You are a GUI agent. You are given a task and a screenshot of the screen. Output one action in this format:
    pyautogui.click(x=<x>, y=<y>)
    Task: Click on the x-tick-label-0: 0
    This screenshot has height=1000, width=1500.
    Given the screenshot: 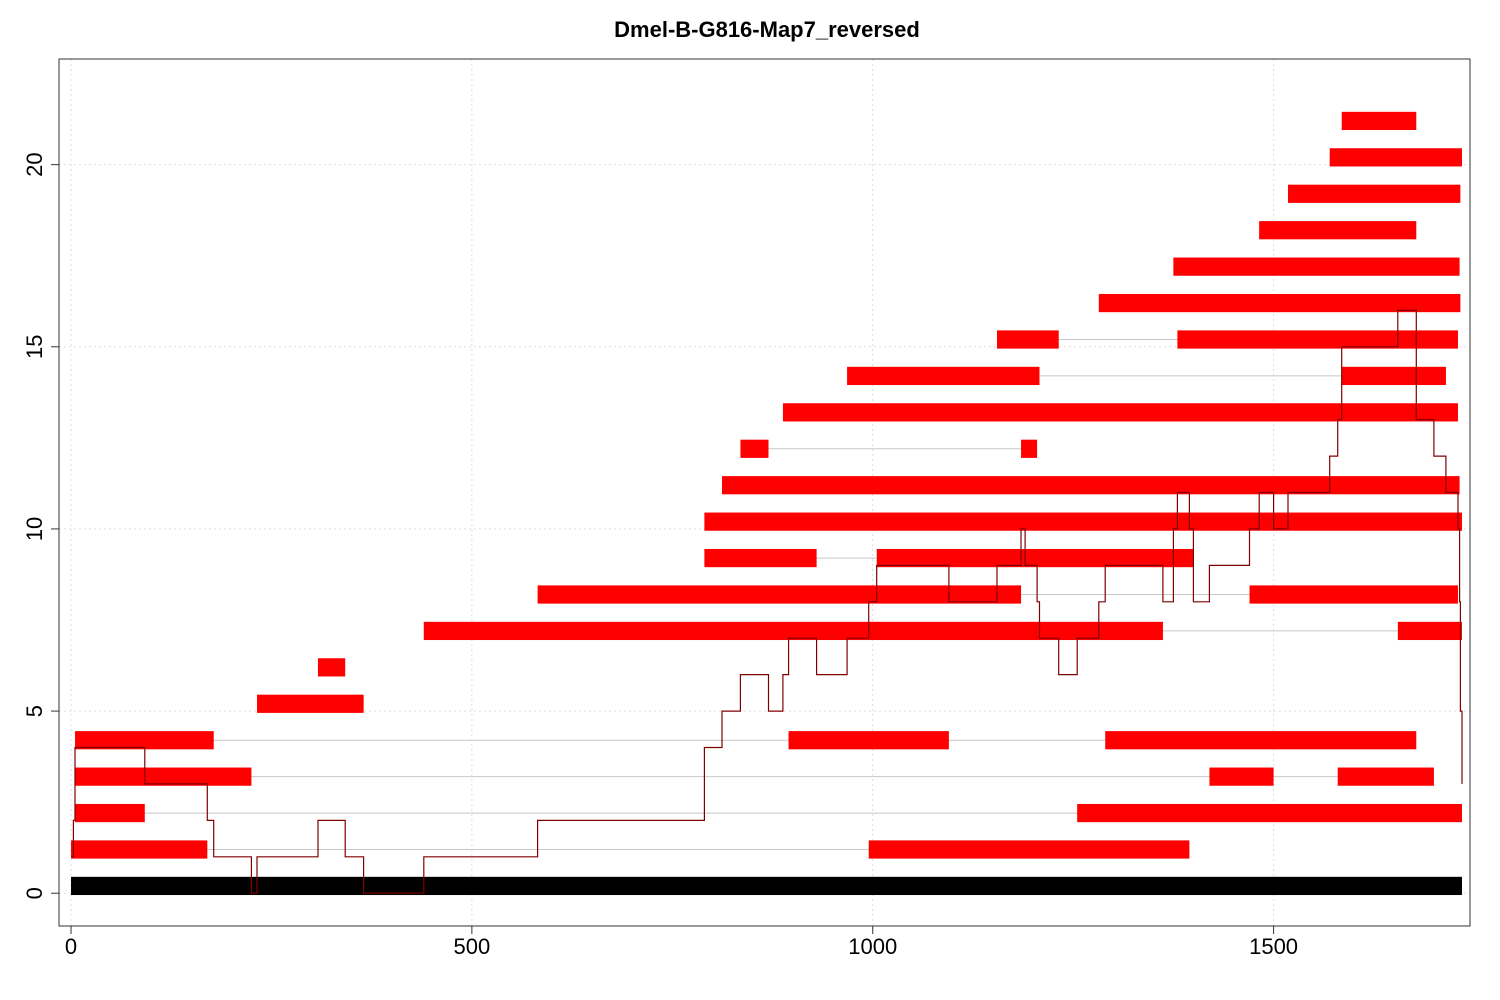 What is the action you would take?
    pyautogui.click(x=71, y=946)
    